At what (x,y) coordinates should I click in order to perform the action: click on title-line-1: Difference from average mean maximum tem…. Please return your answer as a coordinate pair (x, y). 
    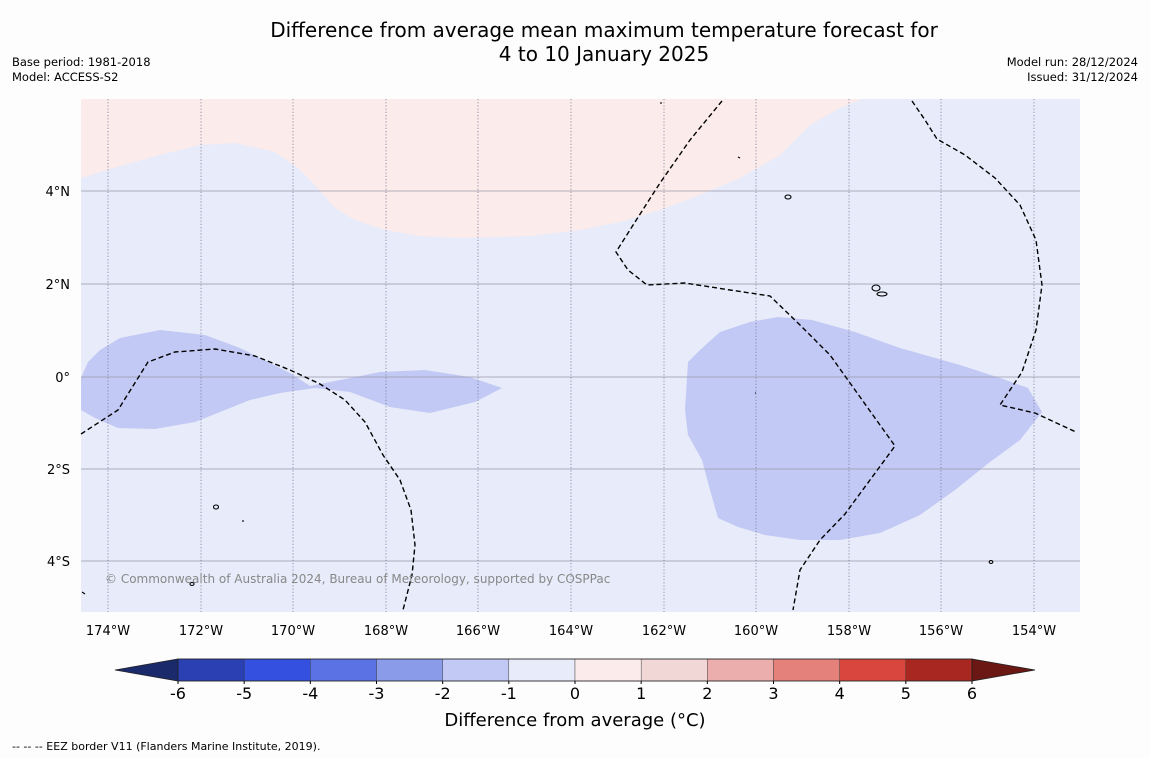
    Looking at the image, I should click on (604, 30).